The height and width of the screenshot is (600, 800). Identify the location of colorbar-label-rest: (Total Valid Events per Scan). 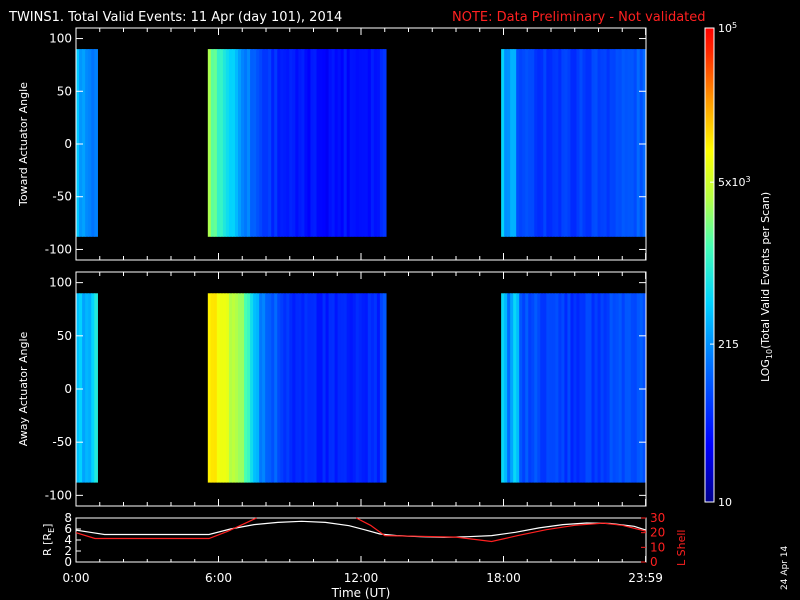
(765, 270).